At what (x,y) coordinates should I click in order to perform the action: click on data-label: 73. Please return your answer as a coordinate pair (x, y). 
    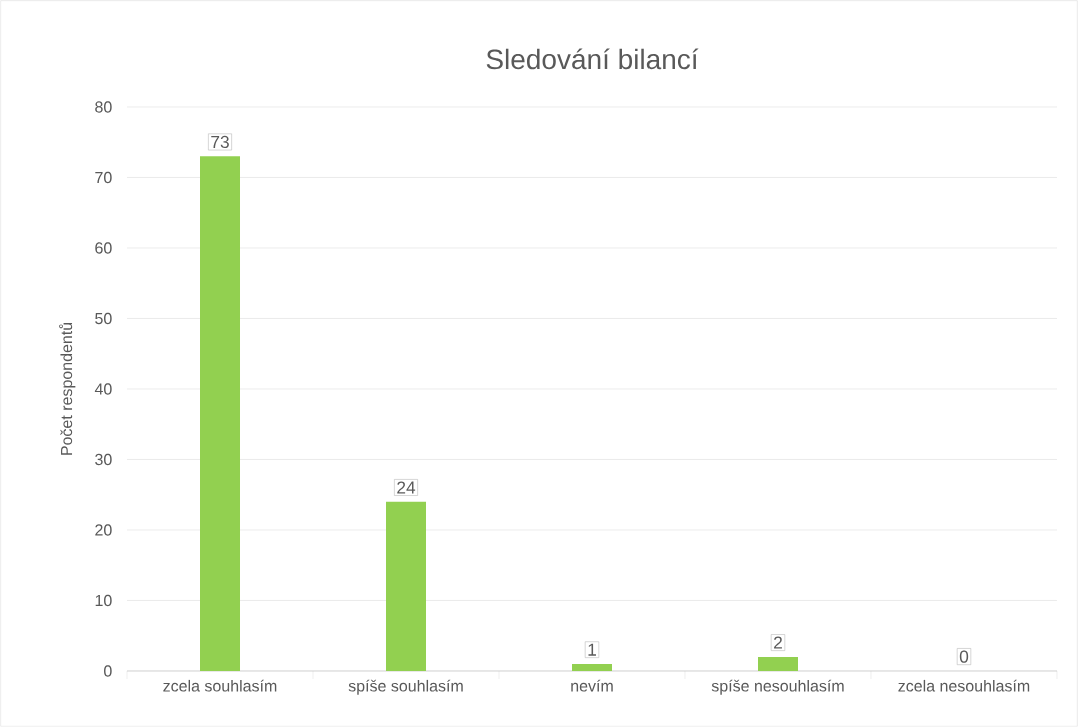
    Looking at the image, I should click on (220, 142).